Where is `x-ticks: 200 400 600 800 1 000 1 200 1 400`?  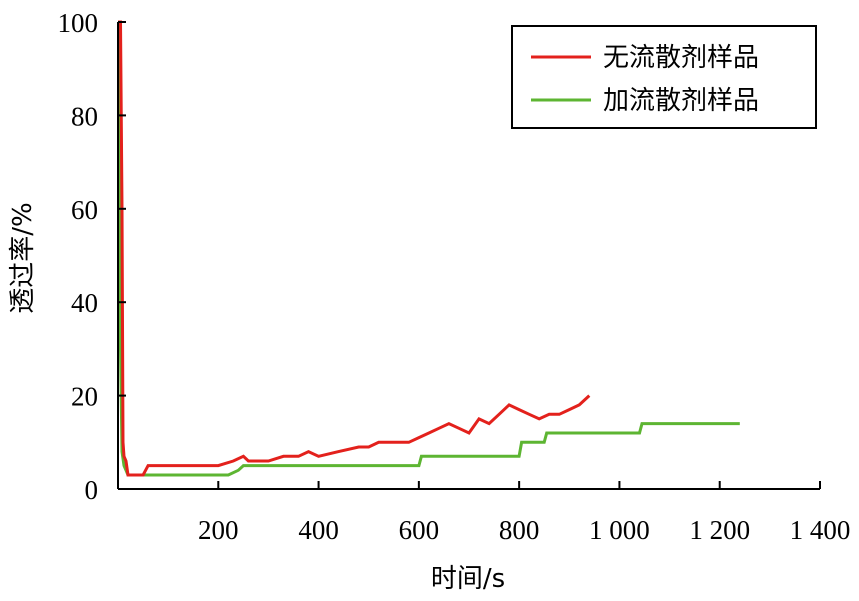
x-ticks: 200 400 600 800 1 000 1 200 1 400 is located at coordinates (524, 513).